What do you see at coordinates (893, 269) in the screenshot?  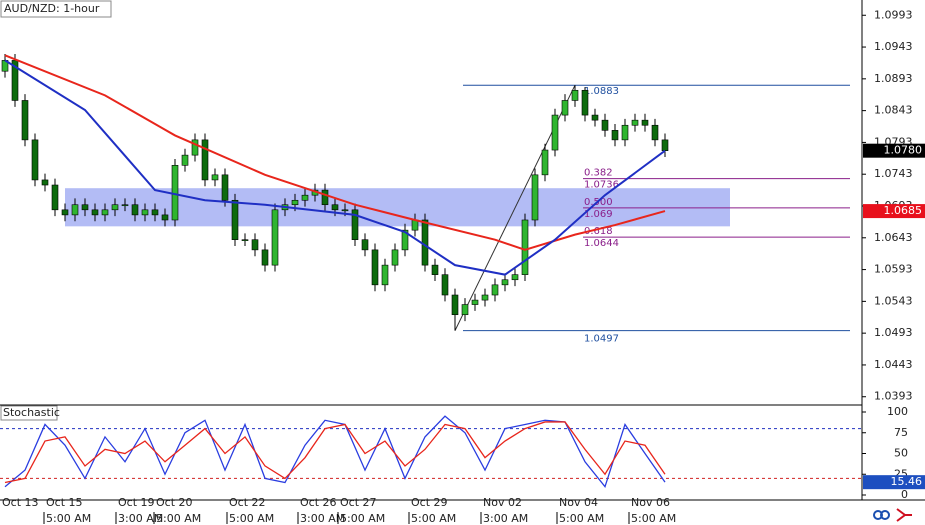 I see `y-tick-label: 1.0593` at bounding box center [893, 269].